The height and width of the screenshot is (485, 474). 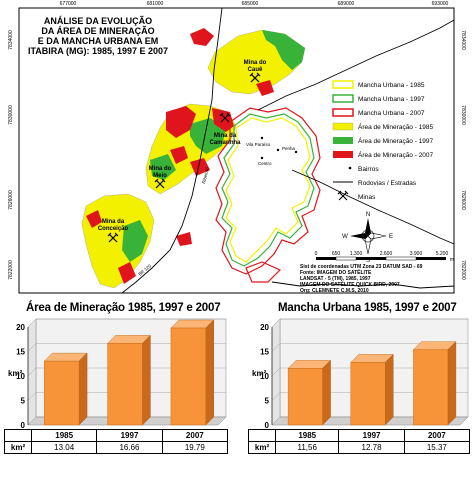 I want to click on place-label: Centro, so click(x=265, y=163).